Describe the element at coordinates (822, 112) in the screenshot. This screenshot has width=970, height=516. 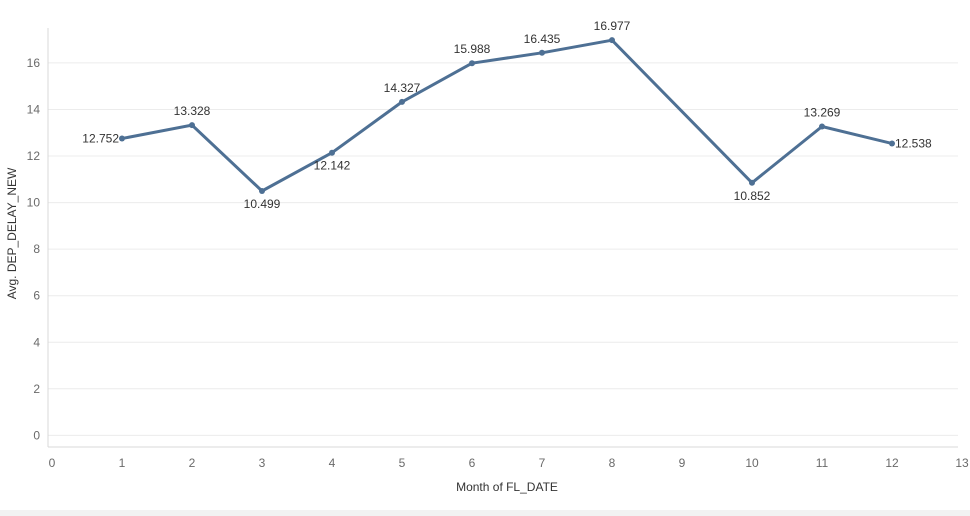
I see `data-label: 13.269` at that location.